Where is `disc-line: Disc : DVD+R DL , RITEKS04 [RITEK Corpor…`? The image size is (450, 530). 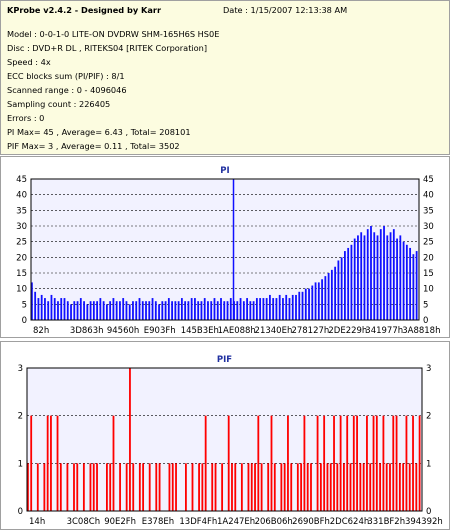 disc-line: Disc : DVD+R DL , RITEKS04 [RITEK Corpor… is located at coordinates (107, 48).